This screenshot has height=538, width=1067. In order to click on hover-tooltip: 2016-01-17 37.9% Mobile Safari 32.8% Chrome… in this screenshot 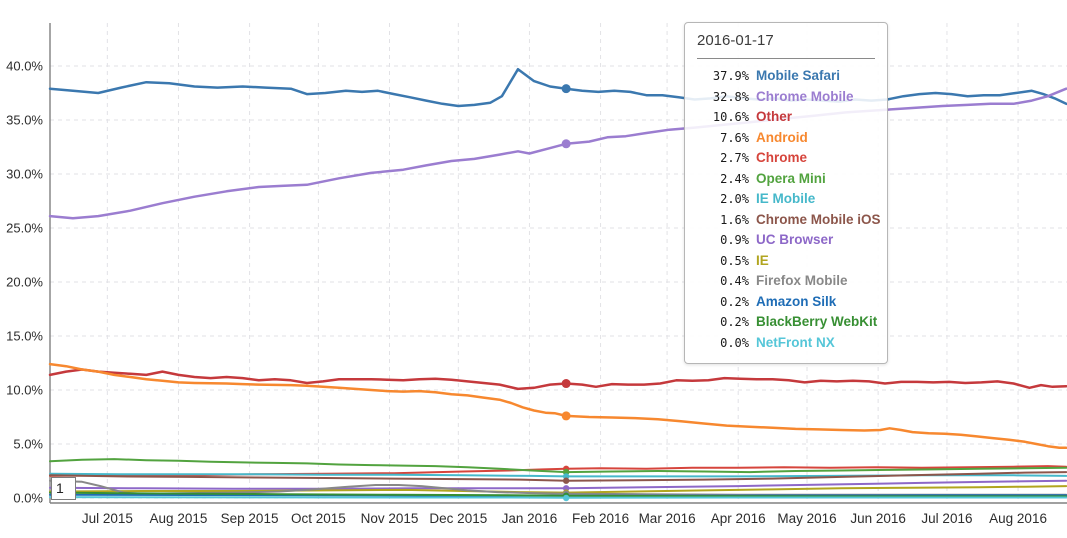, I will do `click(786, 193)`.